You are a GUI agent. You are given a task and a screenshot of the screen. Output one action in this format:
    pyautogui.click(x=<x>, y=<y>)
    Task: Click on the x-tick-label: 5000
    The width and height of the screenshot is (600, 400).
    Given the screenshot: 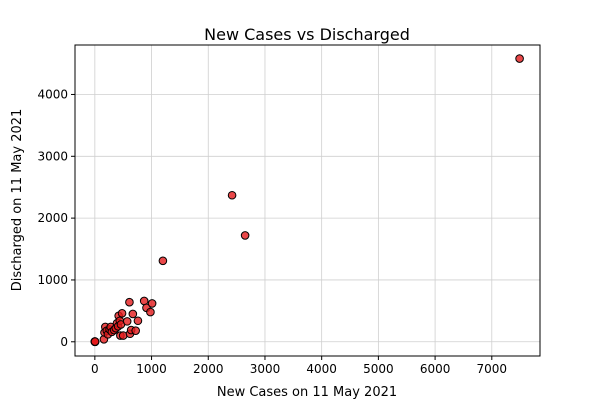 What is the action you would take?
    pyautogui.click(x=378, y=369)
    